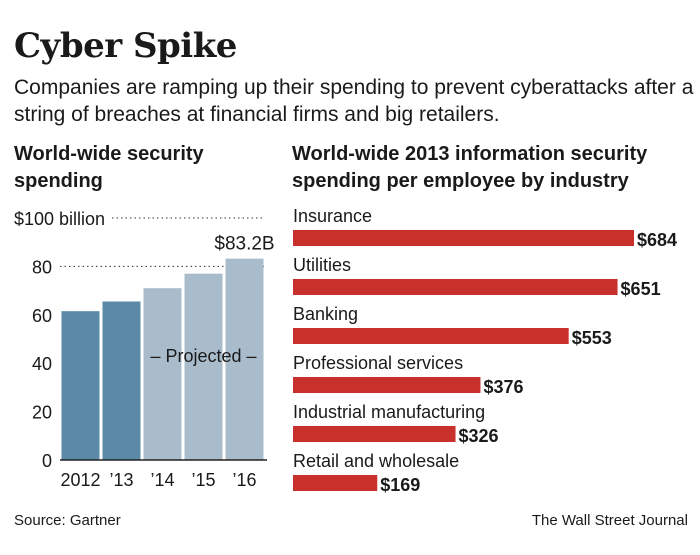 The height and width of the screenshot is (555, 700). Describe the element at coordinates (162, 480) in the screenshot. I see `x-tick-label: ’14` at that location.